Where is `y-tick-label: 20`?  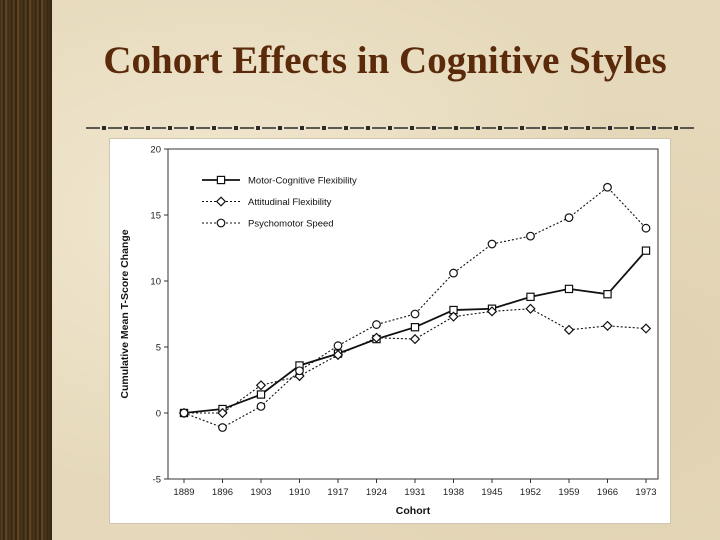
y-tick-label: 20 is located at coordinates (155, 150).